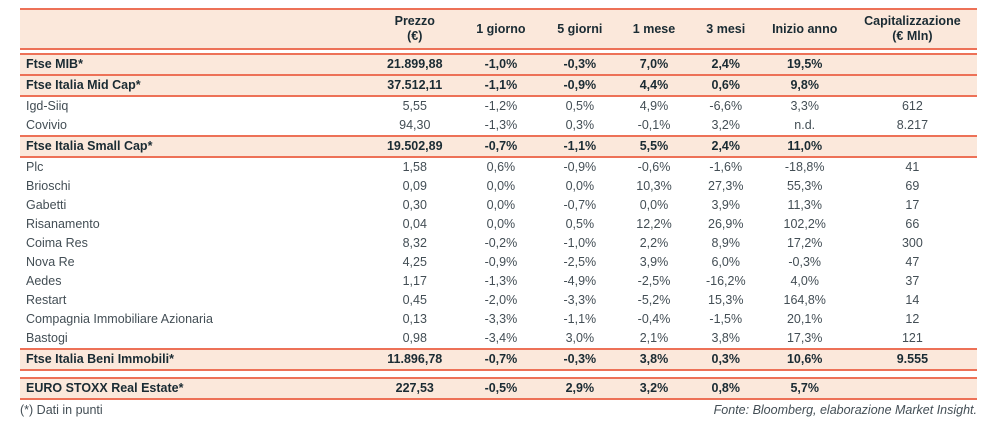 The image size is (994, 427). I want to click on cell-name: Brioschi, so click(48, 186).